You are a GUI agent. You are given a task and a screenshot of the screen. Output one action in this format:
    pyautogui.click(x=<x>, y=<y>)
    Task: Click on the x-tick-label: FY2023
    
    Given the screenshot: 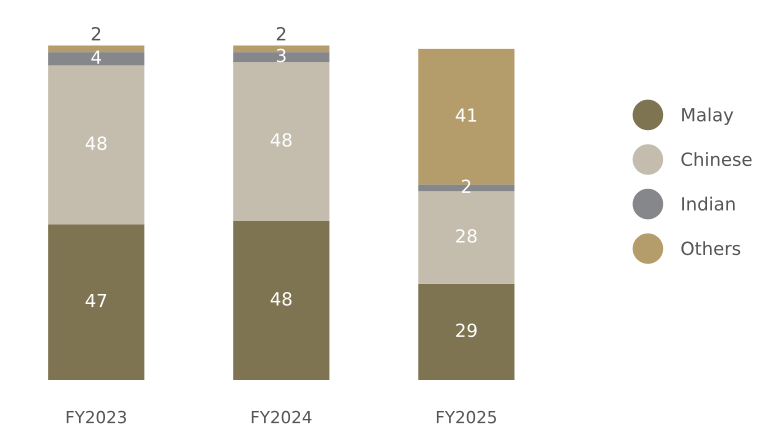 What is the action you would take?
    pyautogui.click(x=96, y=417)
    